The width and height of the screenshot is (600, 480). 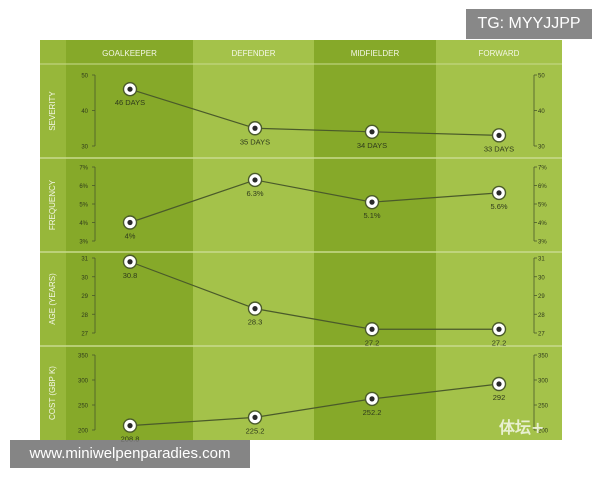 What do you see at coordinates (542, 243) in the screenshot?
I see `tick-label-right: 3%` at bounding box center [542, 243].